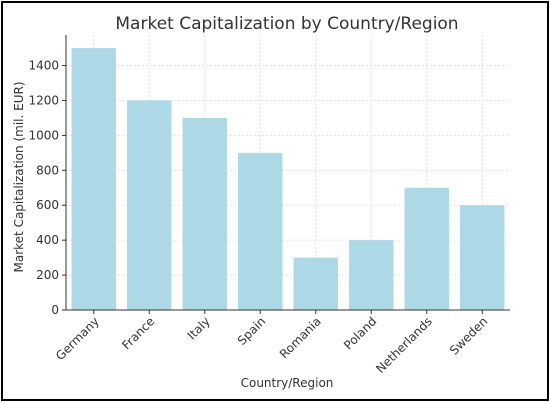  I want to click on x-tick-label: Sweden, so click(468, 335).